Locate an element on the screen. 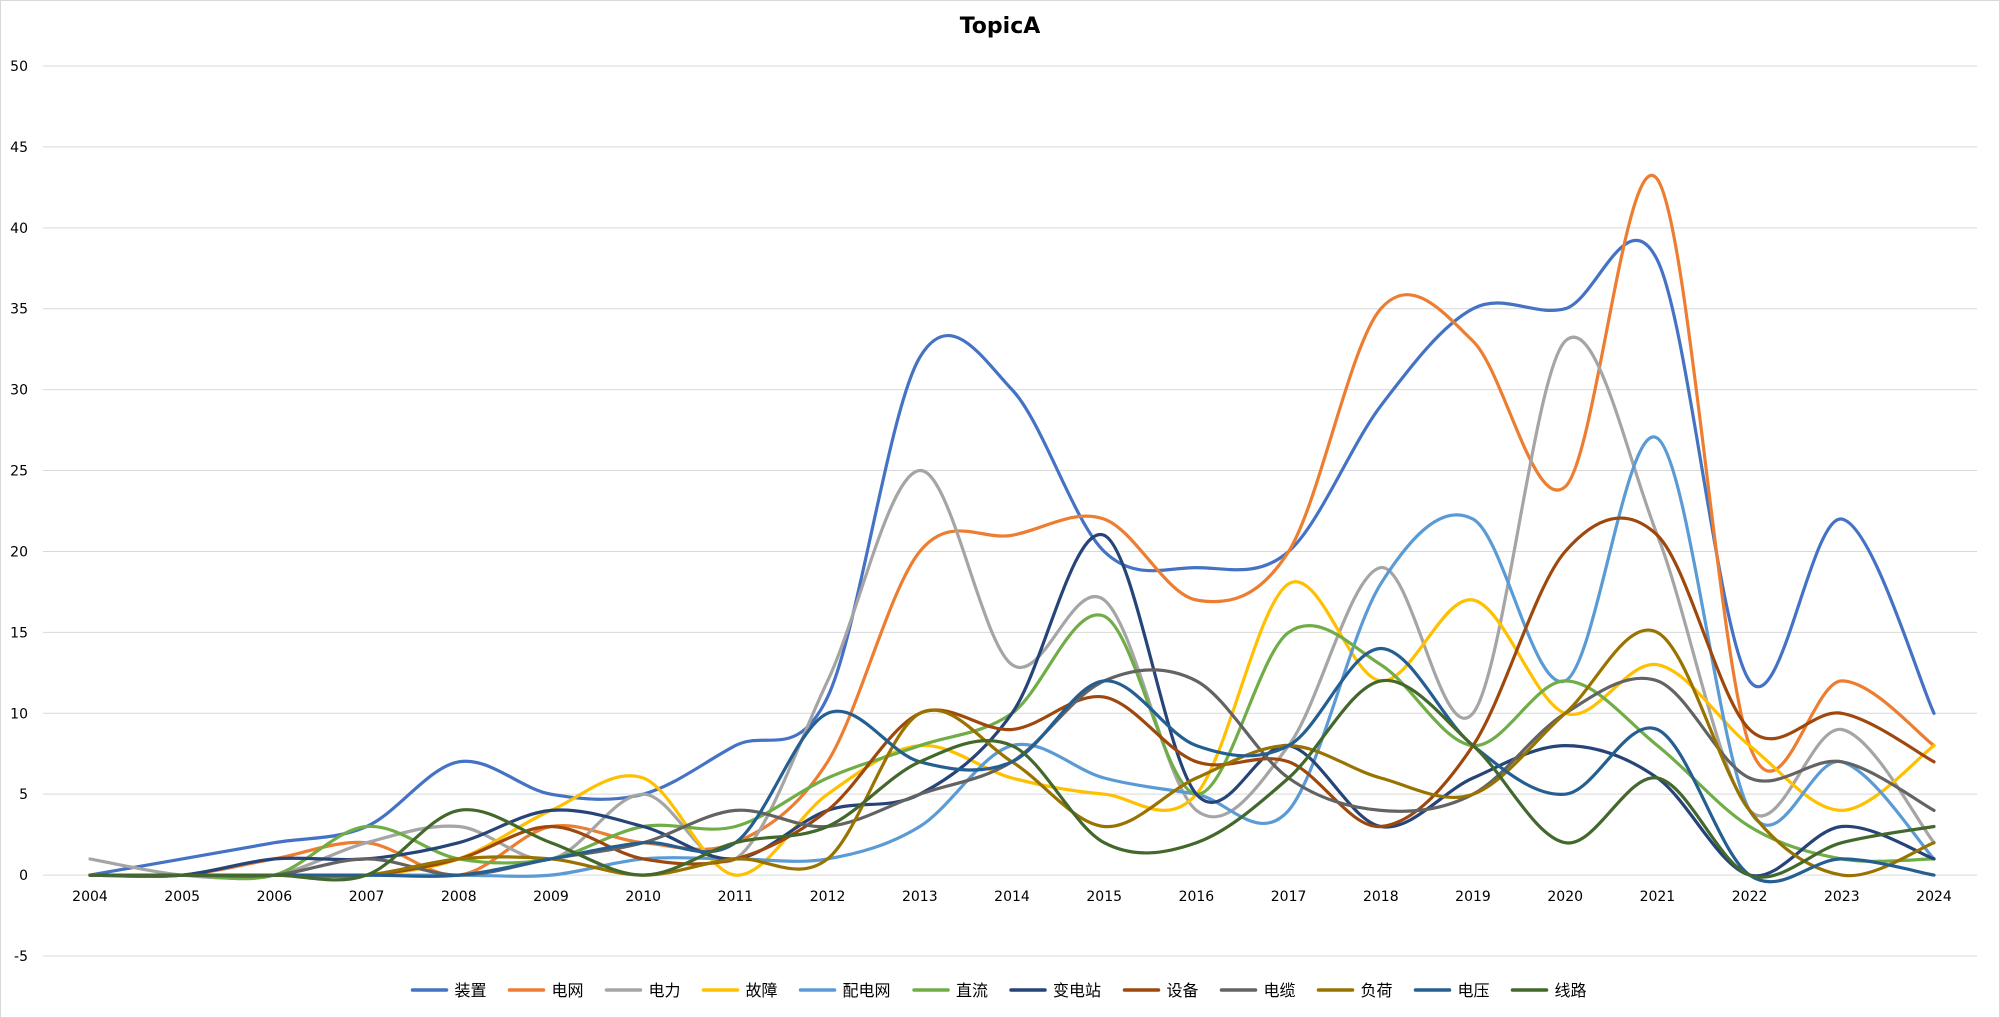 The height and width of the screenshot is (1018, 2000). legend-label: 电网 is located at coordinates (568, 990).